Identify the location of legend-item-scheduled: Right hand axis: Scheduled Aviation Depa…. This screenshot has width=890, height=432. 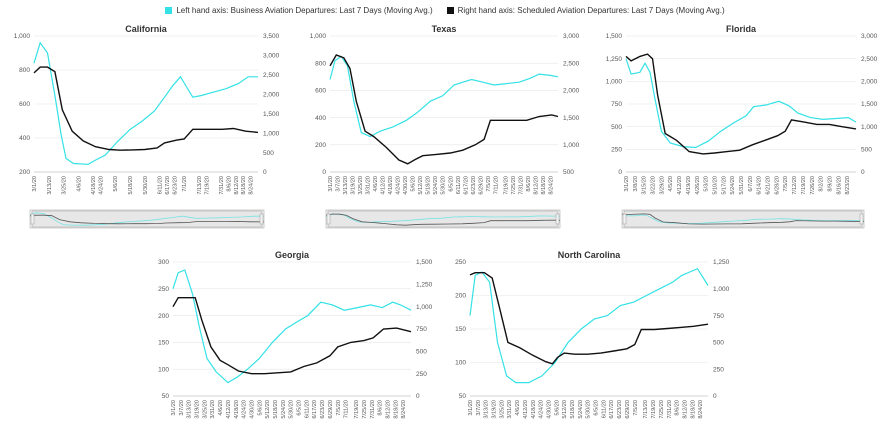
(585, 10).